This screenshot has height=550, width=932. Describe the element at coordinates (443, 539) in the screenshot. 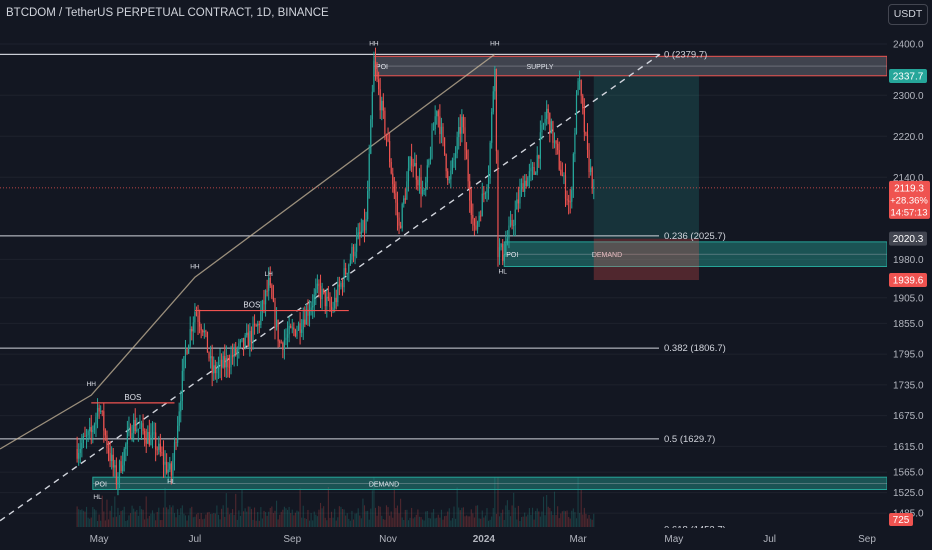

I see `time-axis: May Jul Sep Nov 2024 Mar May Jul Sep` at that location.